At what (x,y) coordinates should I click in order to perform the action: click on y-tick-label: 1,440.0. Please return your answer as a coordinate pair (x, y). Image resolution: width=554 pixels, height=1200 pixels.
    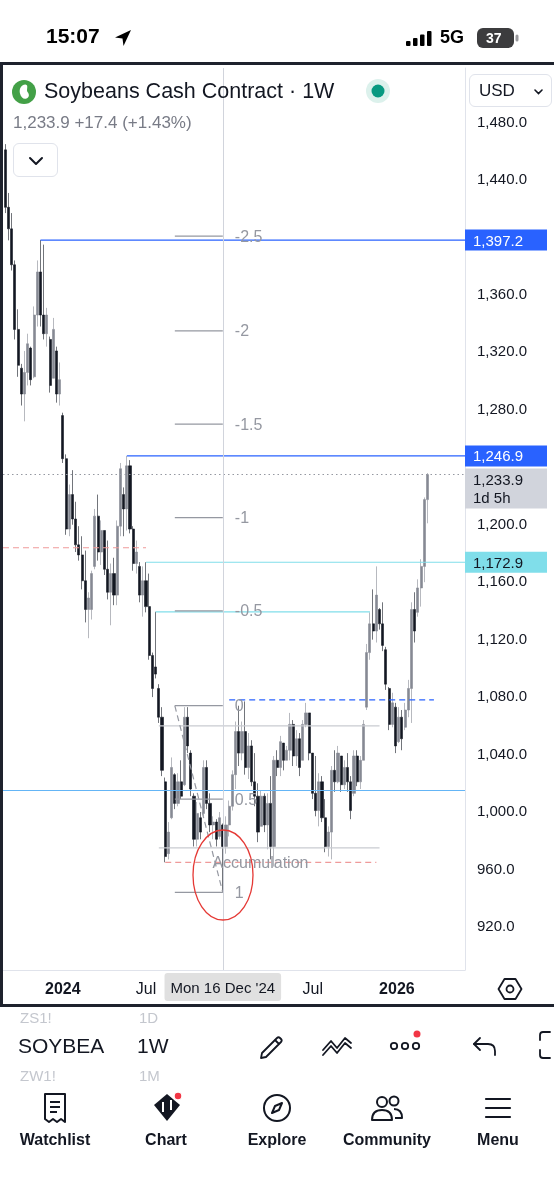
    Looking at the image, I should click on (502, 179).